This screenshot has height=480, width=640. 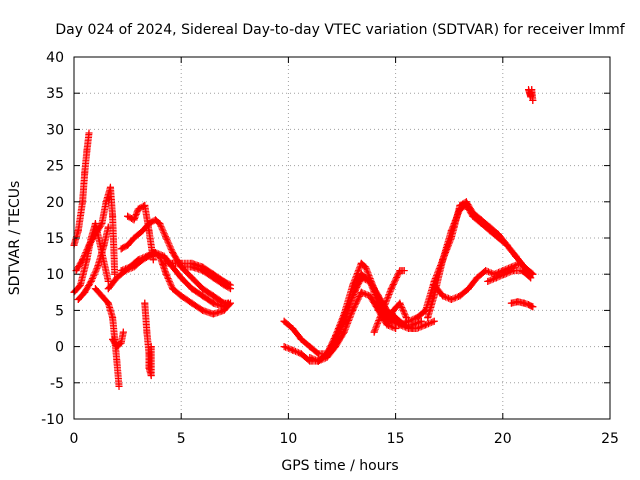 What do you see at coordinates (55, 203) in the screenshot?
I see `y-tick-label: 20` at bounding box center [55, 203].